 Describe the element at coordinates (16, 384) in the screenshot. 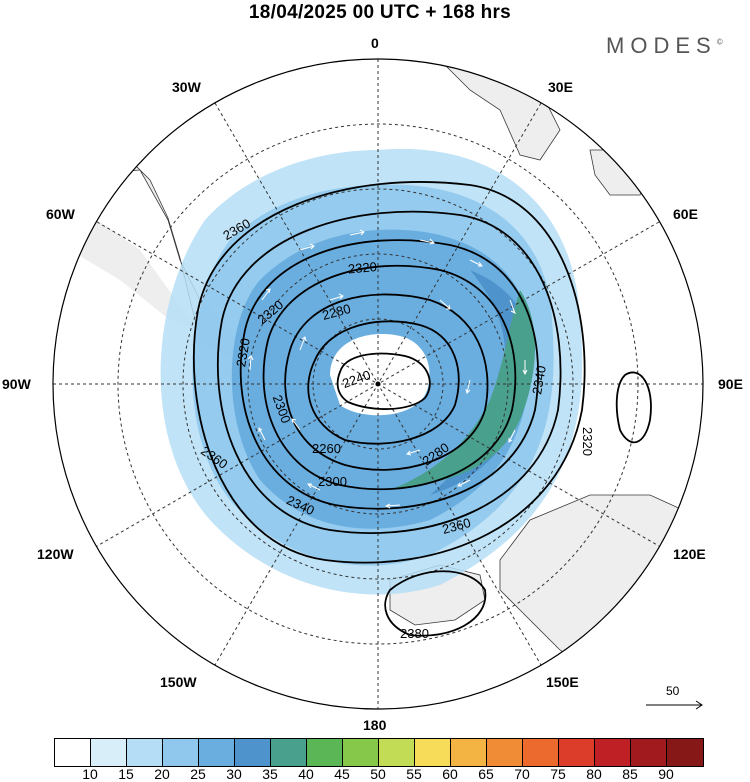

I see `longitude-label-90w: 90W` at that location.